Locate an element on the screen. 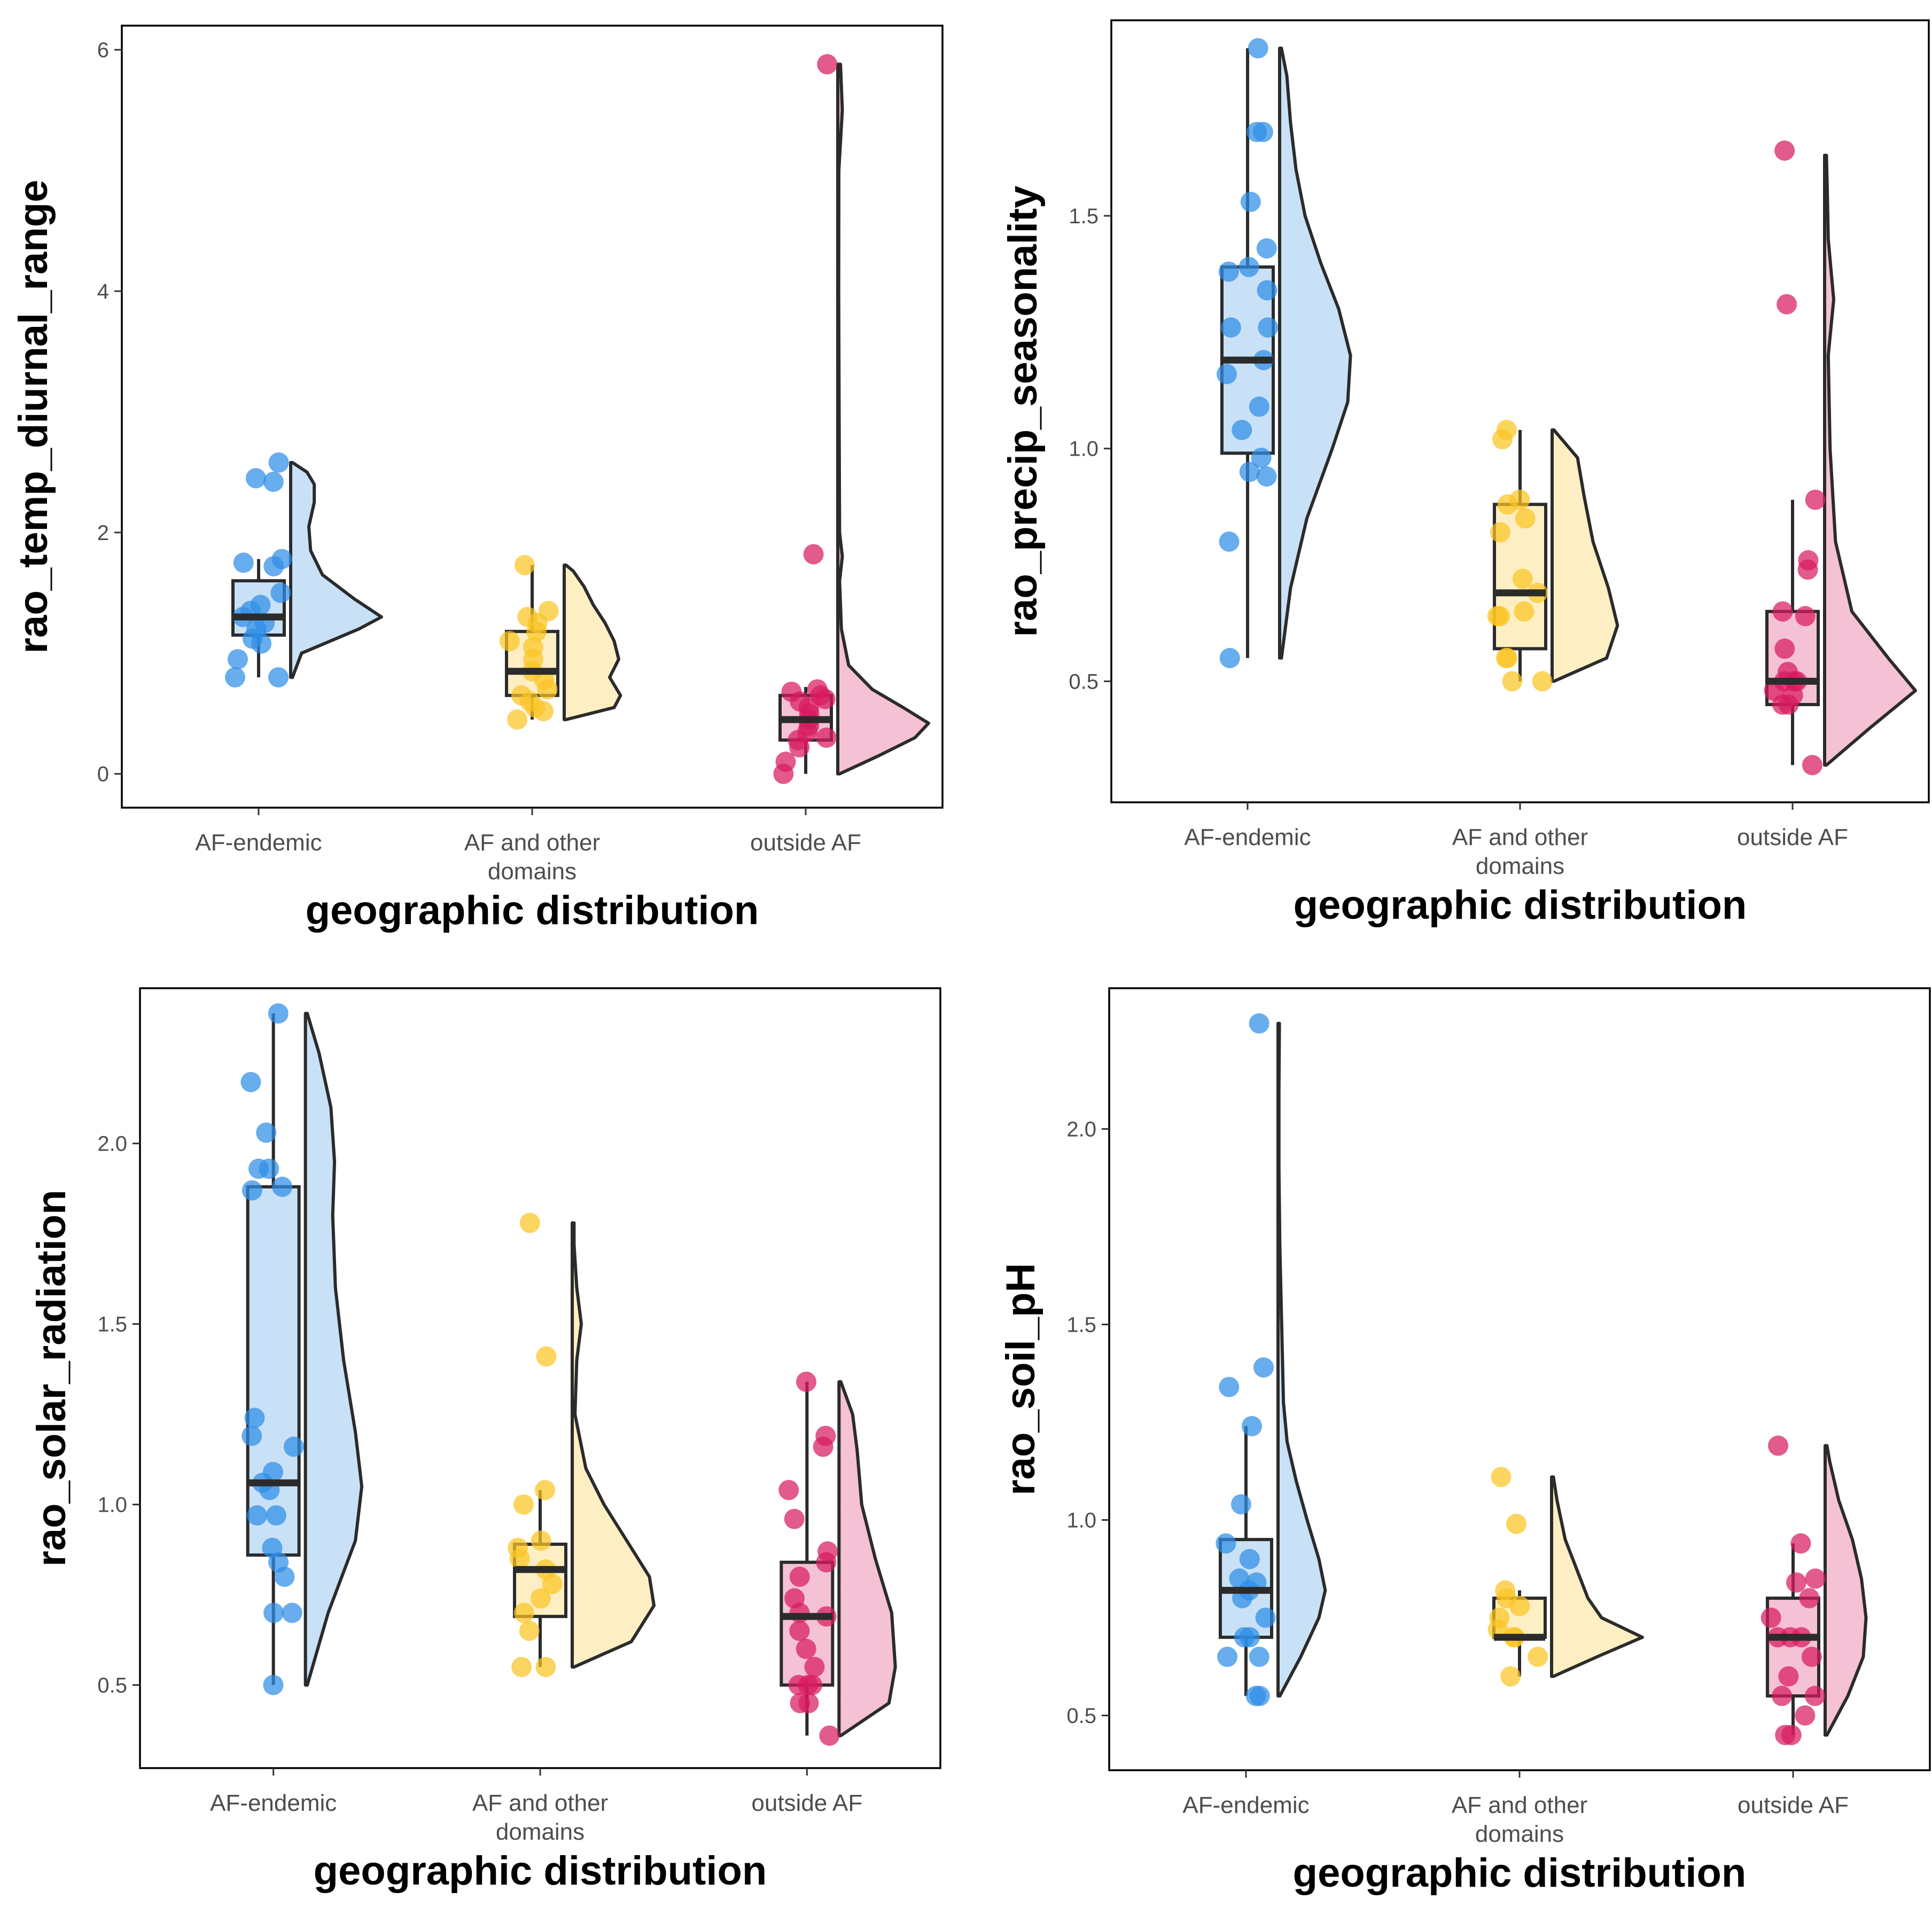 The width and height of the screenshot is (1932, 1923). y-tick-label: 2.0 is located at coordinates (112, 1144).